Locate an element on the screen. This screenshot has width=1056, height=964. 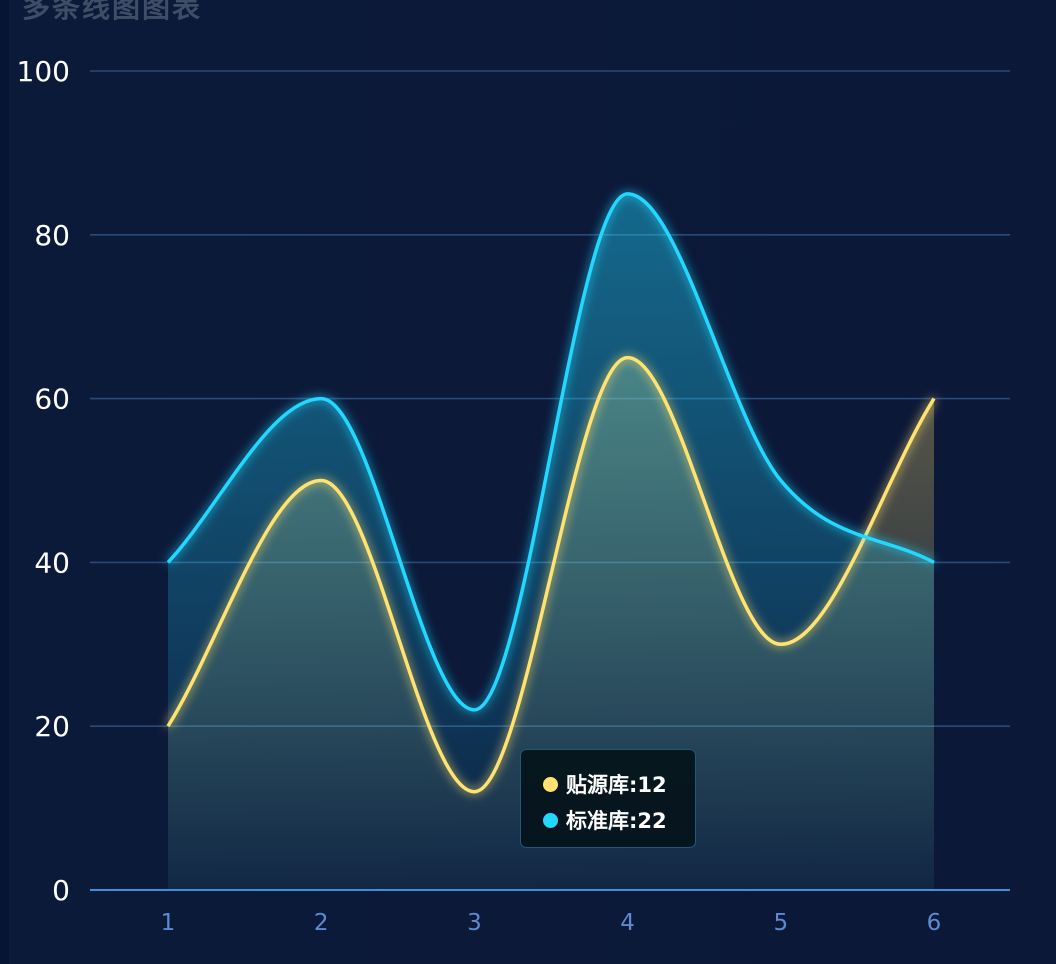
tooltip-row-0: 贴源库:12 is located at coordinates (619, 784).